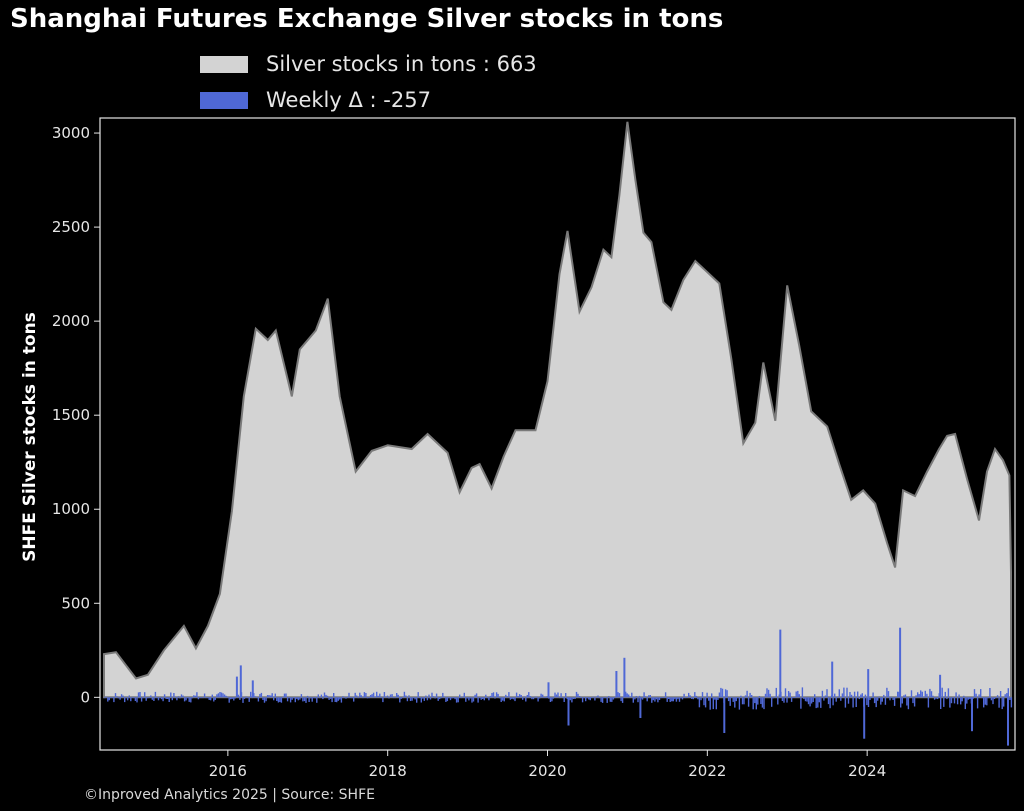 The width and height of the screenshot is (1024, 811). I want to click on legend-label-weekly-delta: Weekly Δ : -257, so click(348, 100).